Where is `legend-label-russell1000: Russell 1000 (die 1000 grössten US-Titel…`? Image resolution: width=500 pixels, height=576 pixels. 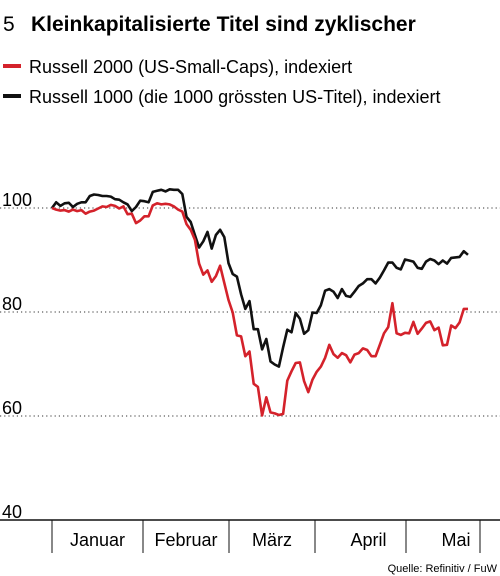
legend-label-russell1000: Russell 1000 (die 1000 grössten US-Titel… is located at coordinates (235, 97).